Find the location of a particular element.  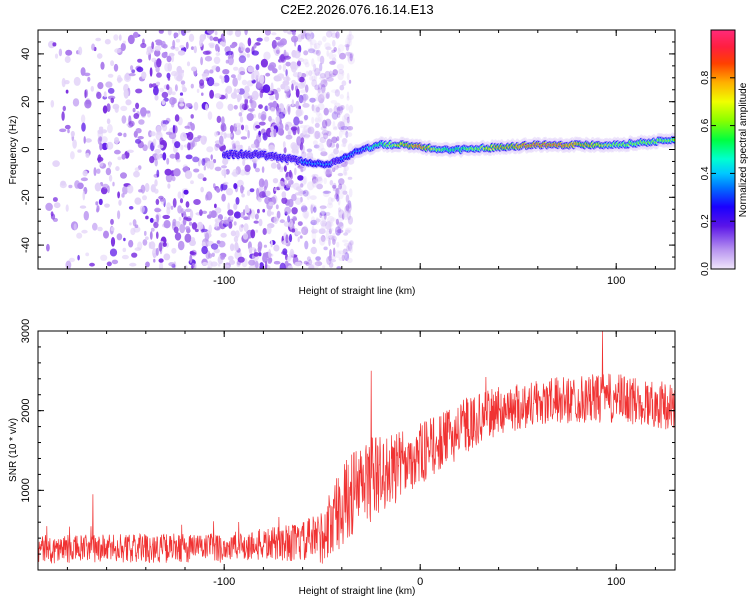

colorbar-gradient is located at coordinates (723, 149).